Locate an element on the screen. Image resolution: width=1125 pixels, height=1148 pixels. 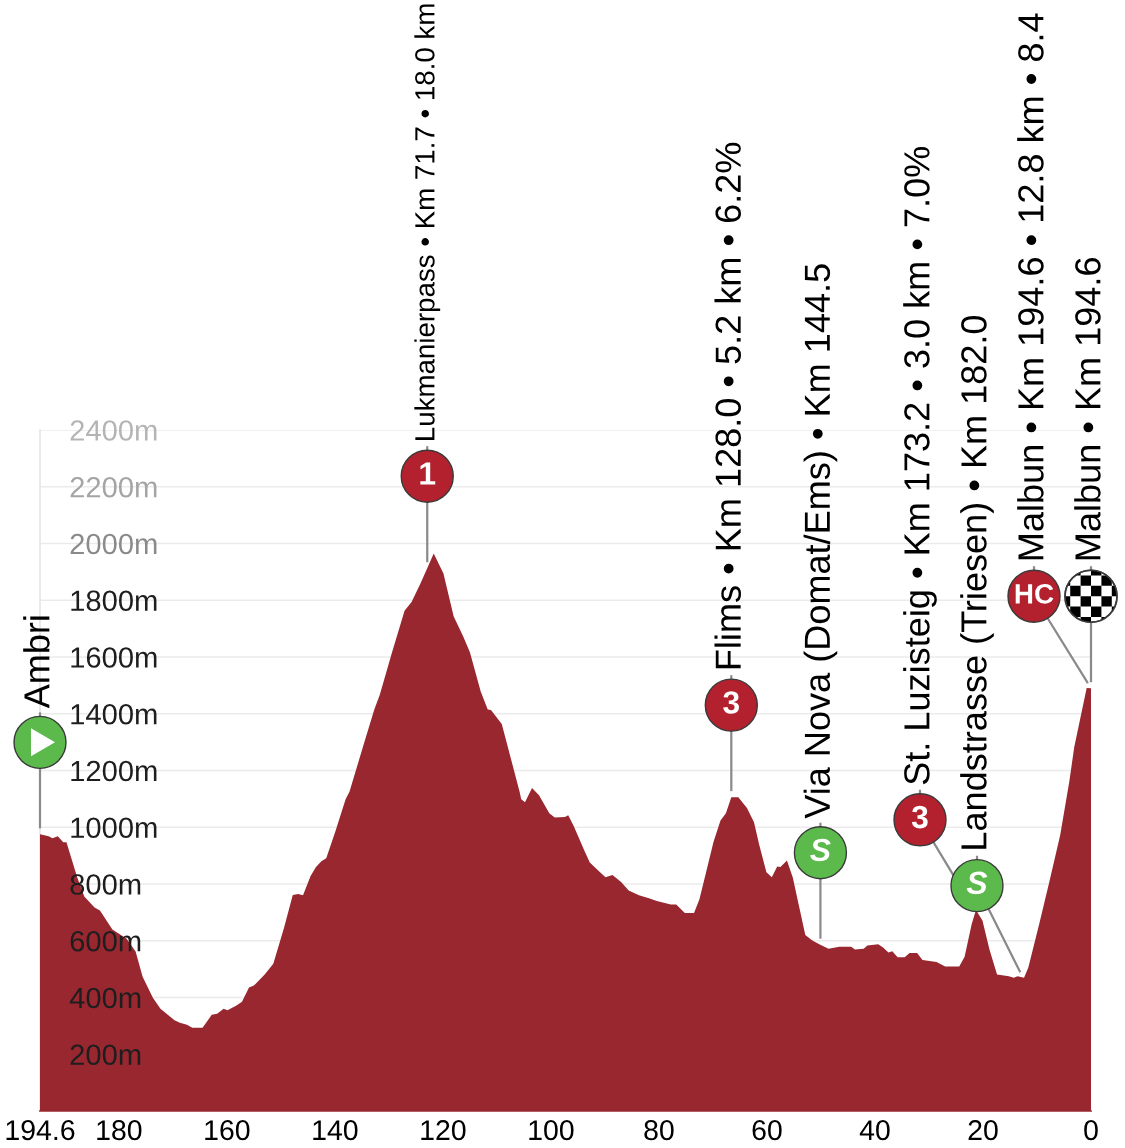
annotation: Flims • Km 128.0 • 5.2 km • 6.2% is located at coordinates (727, 405).